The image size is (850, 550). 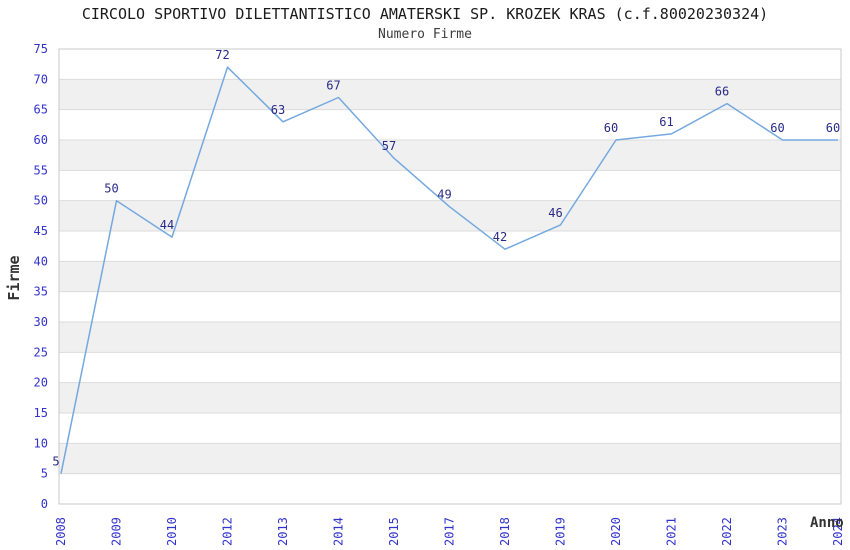 I want to click on data-point-label: 49, so click(x=444, y=195).